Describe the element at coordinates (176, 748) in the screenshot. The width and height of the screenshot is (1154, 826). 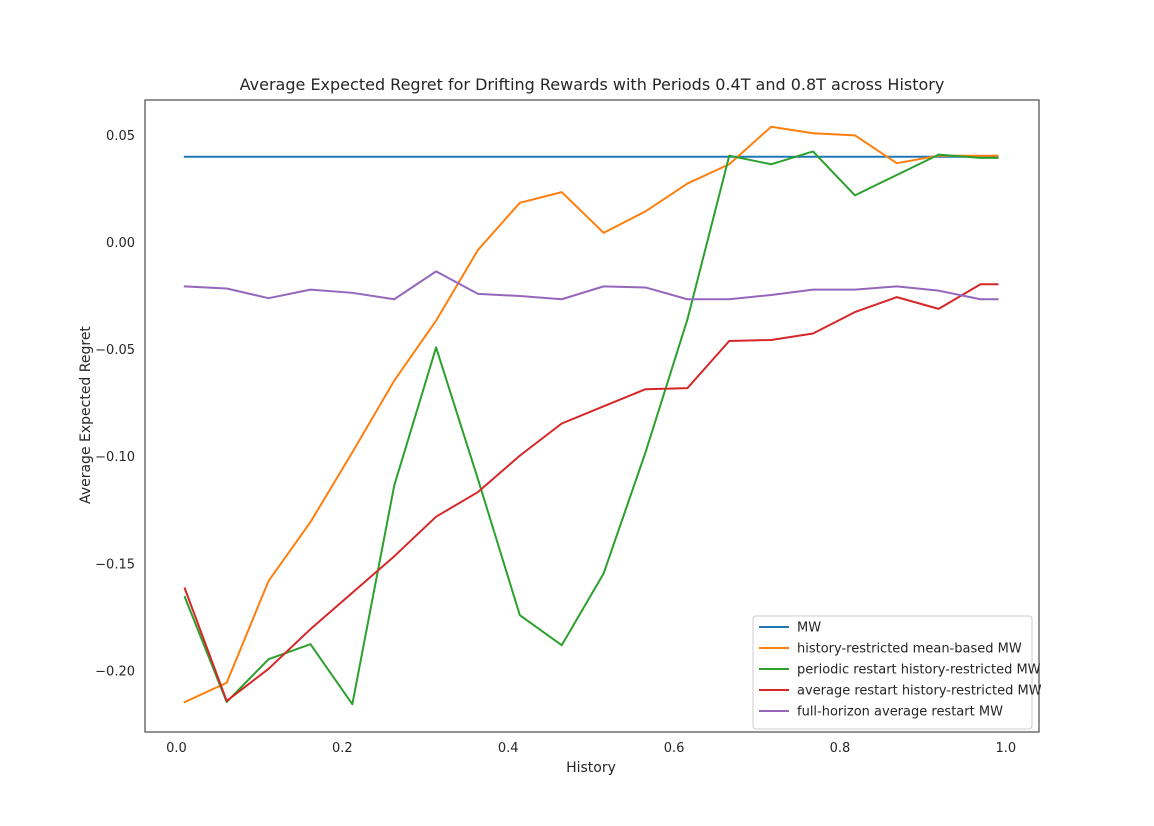
I see `x-tick-label: 0.0` at that location.